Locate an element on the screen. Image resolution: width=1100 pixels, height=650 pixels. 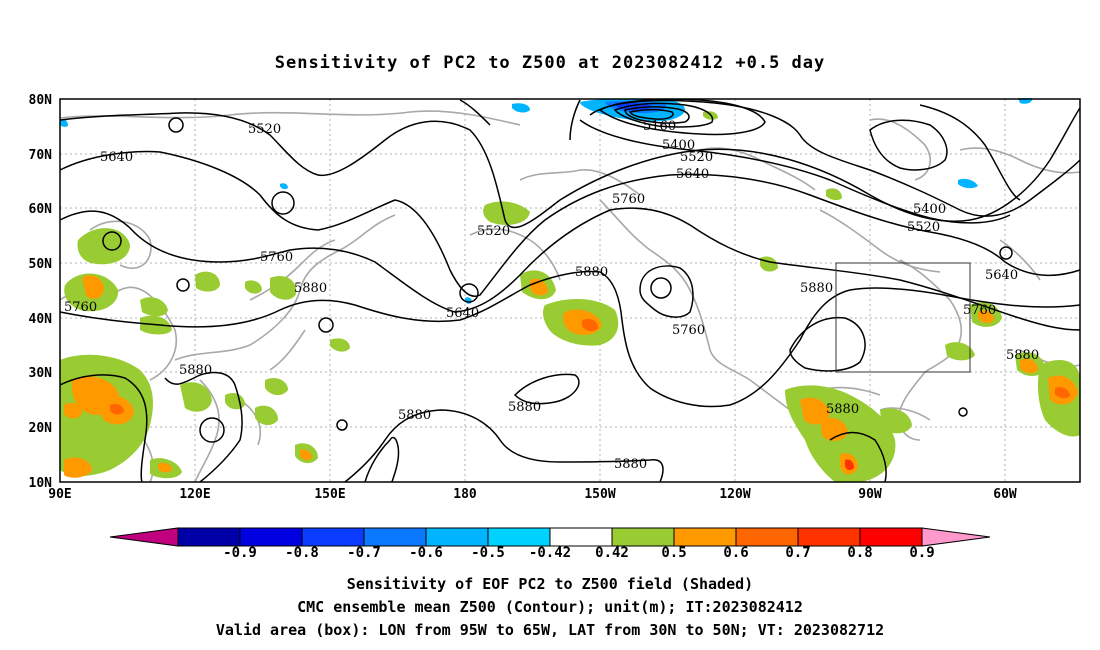
lat-label: 10N is located at coordinates (41, 483).